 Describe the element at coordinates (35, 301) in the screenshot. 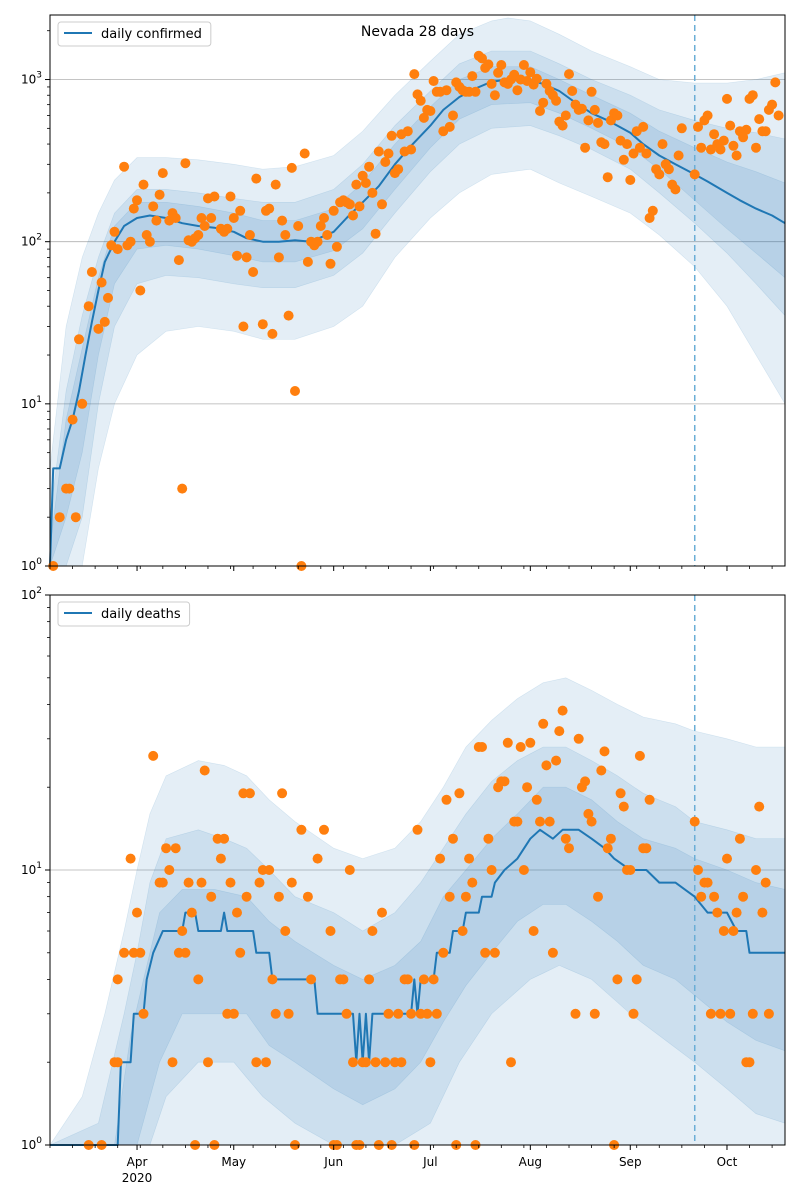

I see `confirmed-y-ticks: 100 101 102 103` at that location.